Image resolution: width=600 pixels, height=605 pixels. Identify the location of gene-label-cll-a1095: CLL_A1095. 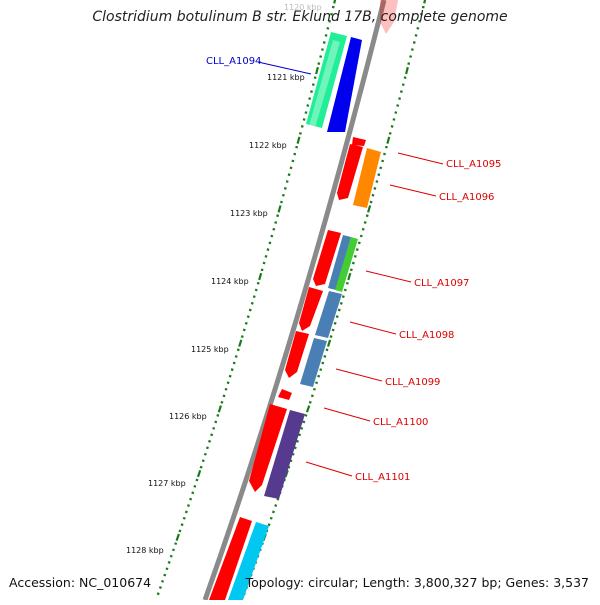
(473, 164).